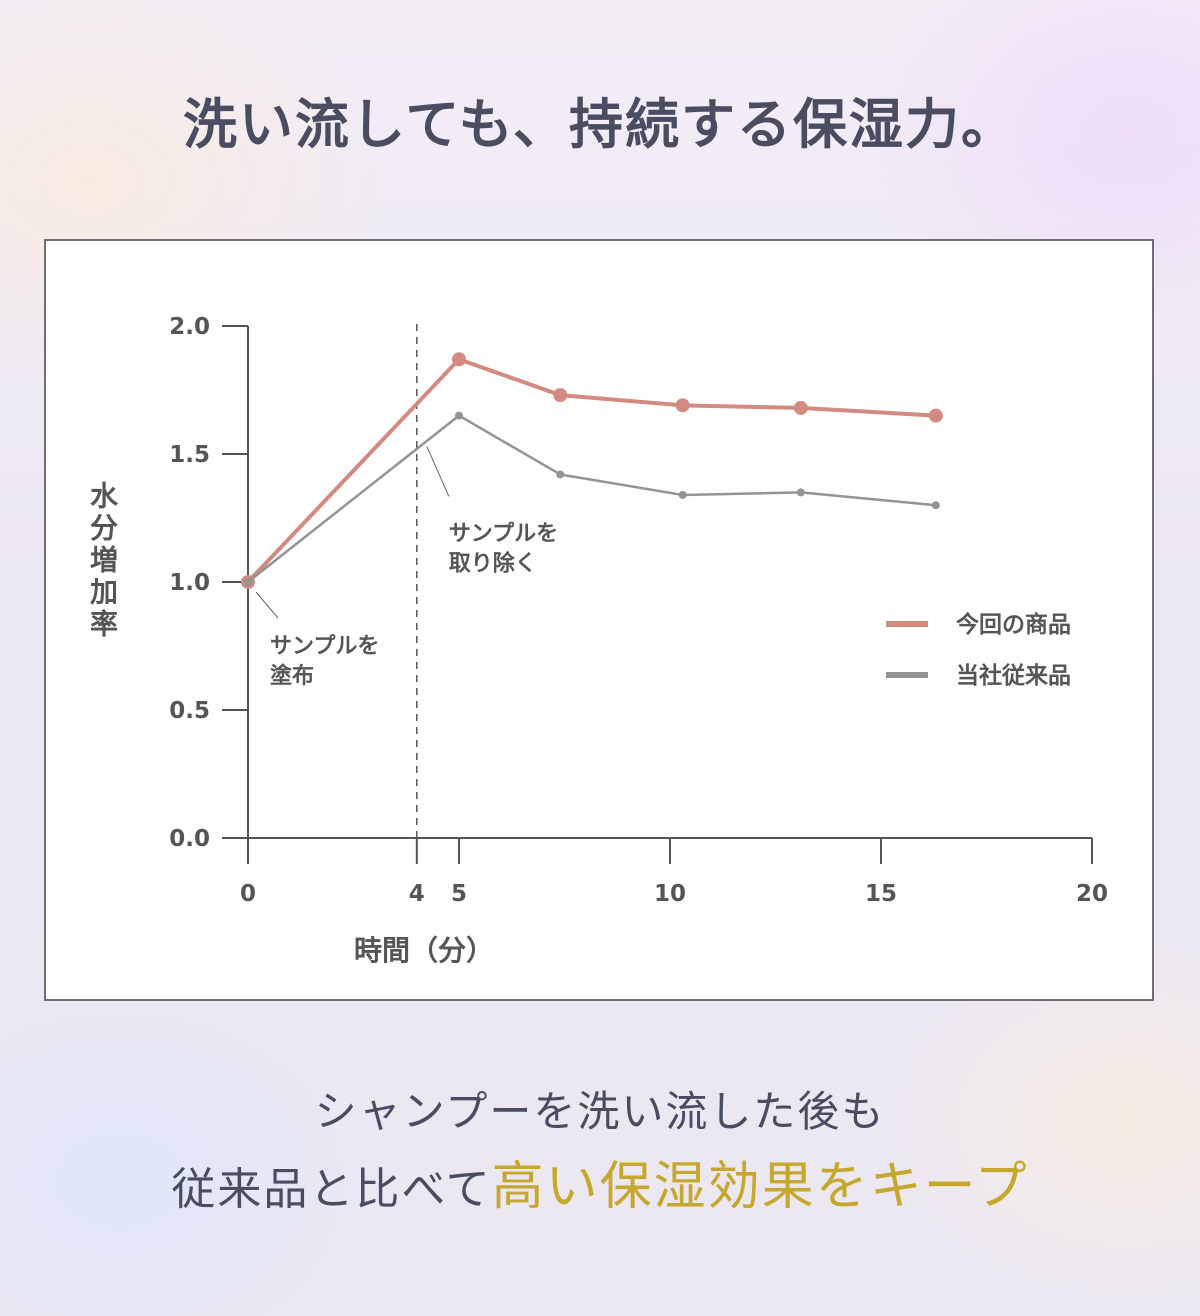  Describe the element at coordinates (331, 1189) in the screenshot. I see `caption-plain: 従来品と比べて` at that location.